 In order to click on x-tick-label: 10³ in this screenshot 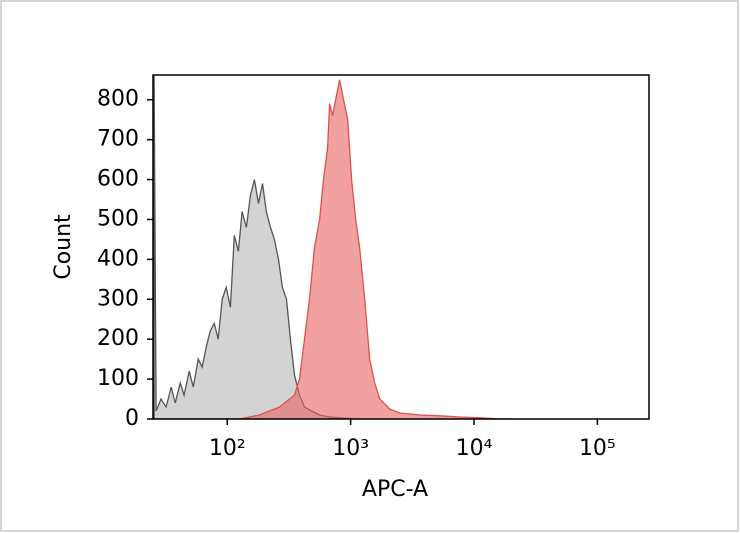, I will do `click(350, 448)`.